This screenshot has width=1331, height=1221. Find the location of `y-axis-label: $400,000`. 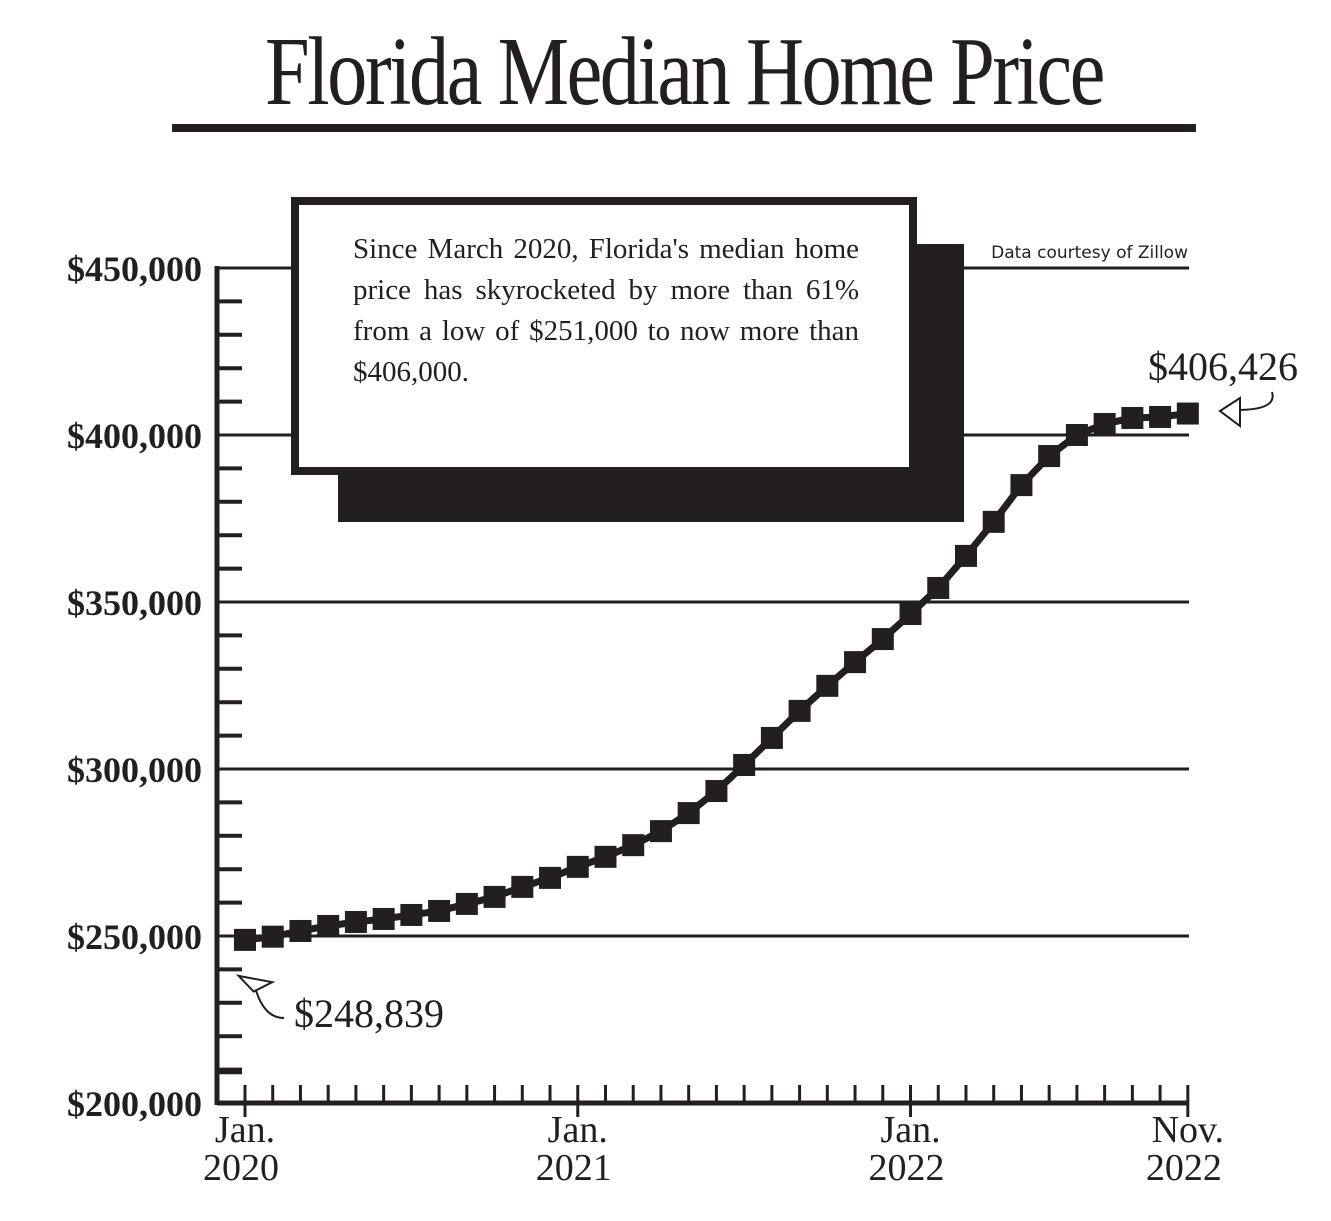

y-axis-label: $400,000 is located at coordinates (134, 436).